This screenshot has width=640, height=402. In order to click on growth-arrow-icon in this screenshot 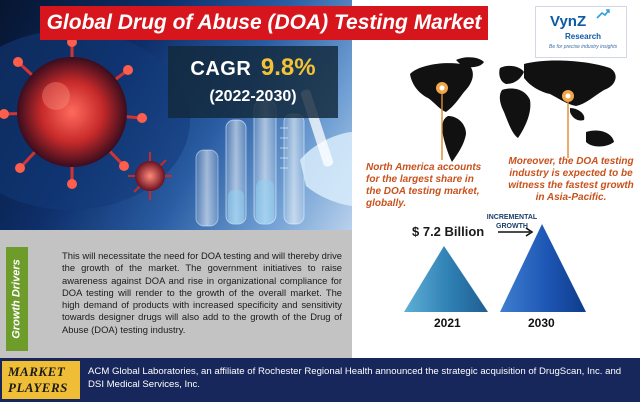, I will do `click(516, 232)`.